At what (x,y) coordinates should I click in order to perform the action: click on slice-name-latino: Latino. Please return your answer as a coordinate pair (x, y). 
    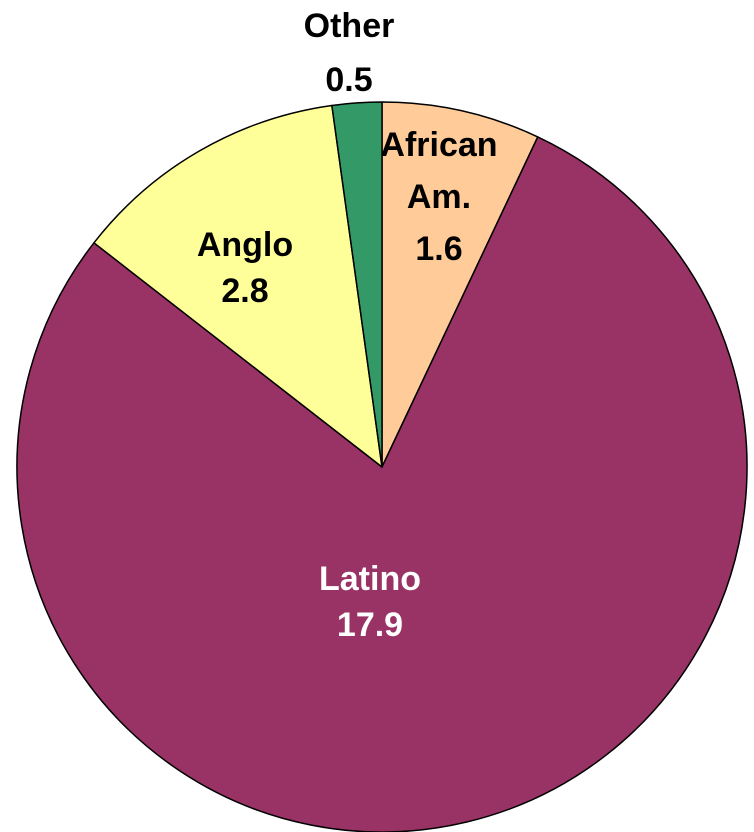
    Looking at the image, I should click on (370, 579).